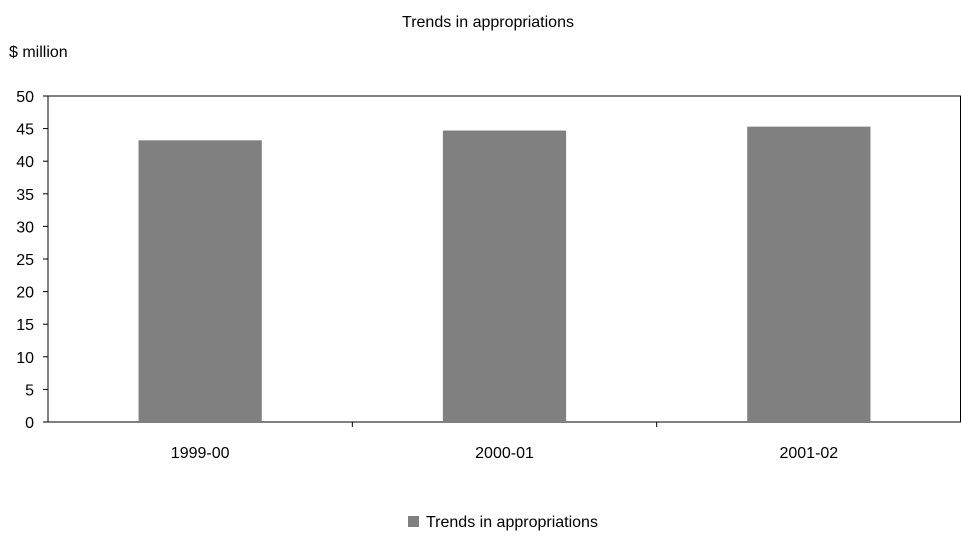 The height and width of the screenshot is (536, 961). What do you see at coordinates (25, 162) in the screenshot?
I see `y-tick-label: 40` at bounding box center [25, 162].